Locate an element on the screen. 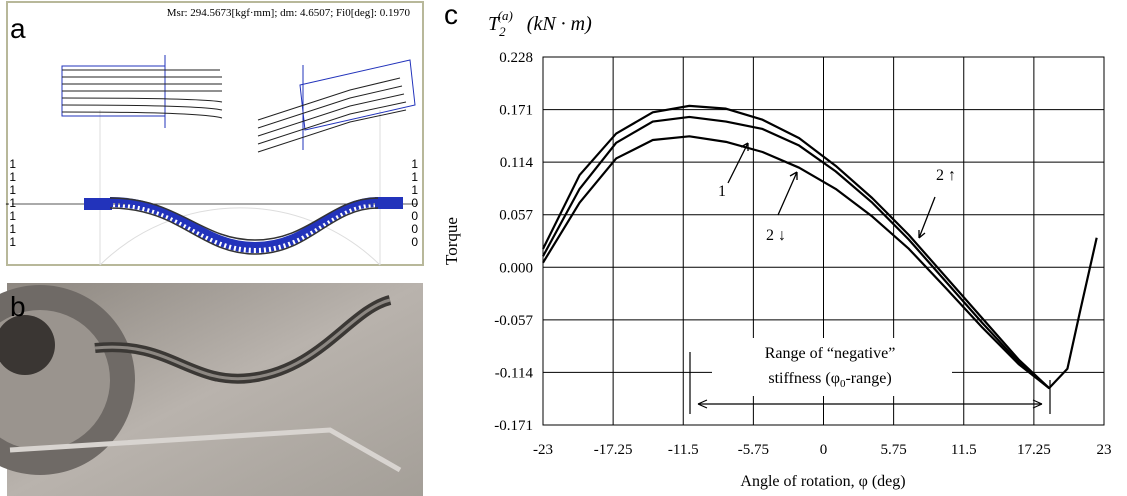 The image size is (1127, 496). guide-arc is located at coordinates (240, 236).